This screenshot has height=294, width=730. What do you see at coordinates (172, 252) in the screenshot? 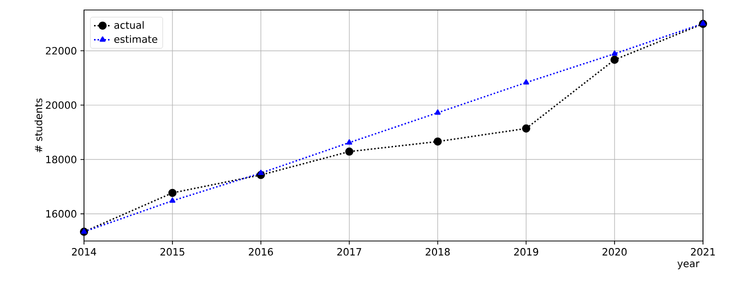
I see `x-tick-label: 2015` at bounding box center [172, 252].